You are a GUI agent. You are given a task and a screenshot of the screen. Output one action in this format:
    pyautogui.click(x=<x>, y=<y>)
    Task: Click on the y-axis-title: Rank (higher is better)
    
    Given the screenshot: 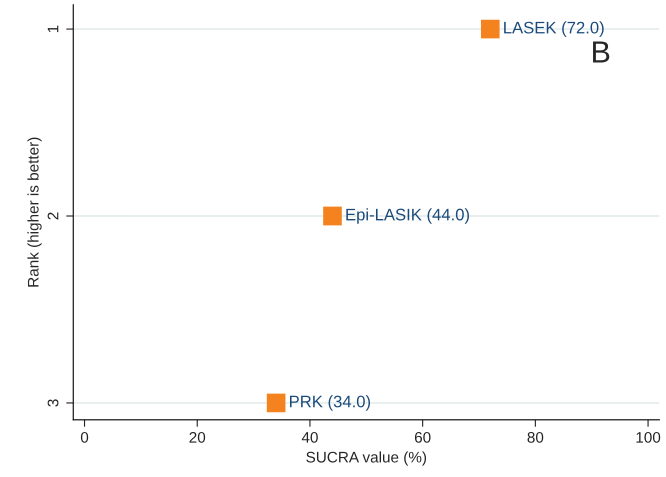 What is the action you would take?
    pyautogui.click(x=34, y=212)
    